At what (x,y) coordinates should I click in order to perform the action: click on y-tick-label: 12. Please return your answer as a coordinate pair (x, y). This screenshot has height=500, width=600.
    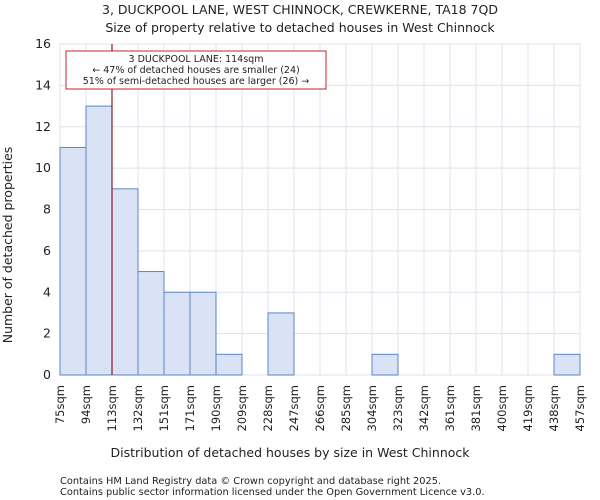
    Looking at the image, I should click on (43, 126).